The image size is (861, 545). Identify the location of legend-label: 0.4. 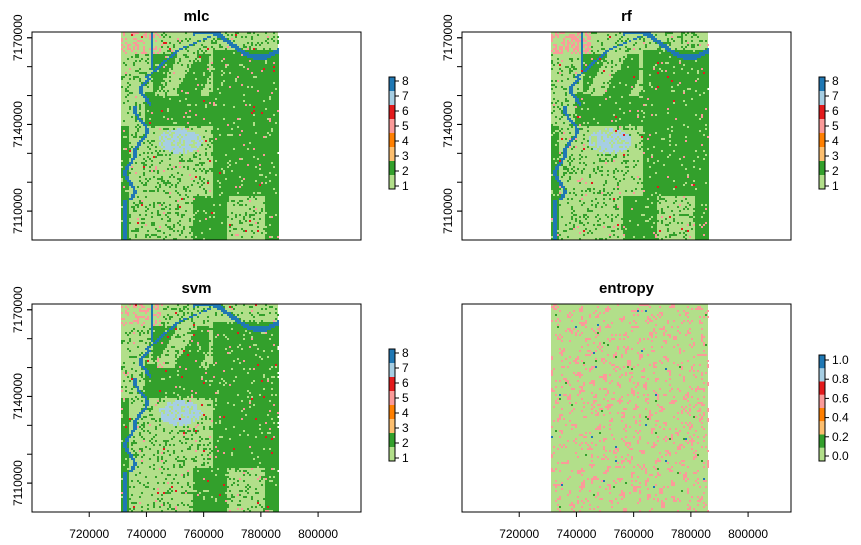
(840, 418).